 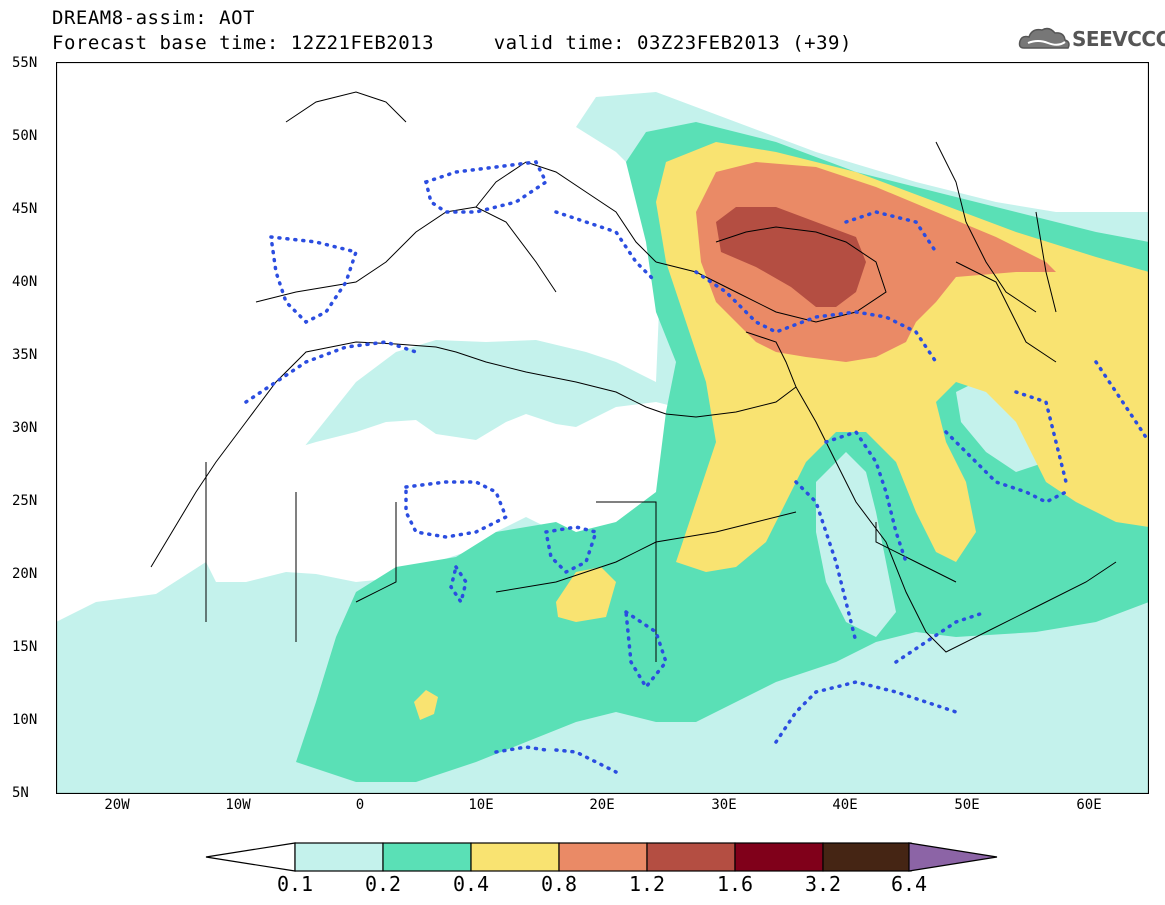 What do you see at coordinates (1089, 805) in the screenshot?
I see `x-tick-label: 60E` at bounding box center [1089, 805].